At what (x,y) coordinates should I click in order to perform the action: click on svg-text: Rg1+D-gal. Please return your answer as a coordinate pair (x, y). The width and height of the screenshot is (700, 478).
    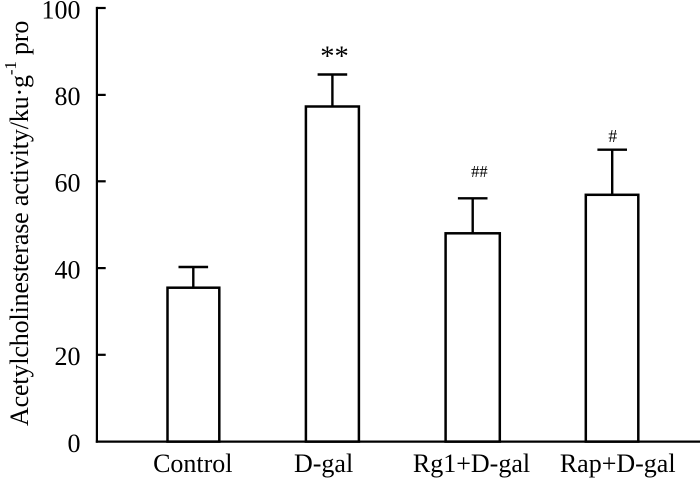
    Looking at the image, I should click on (471, 463).